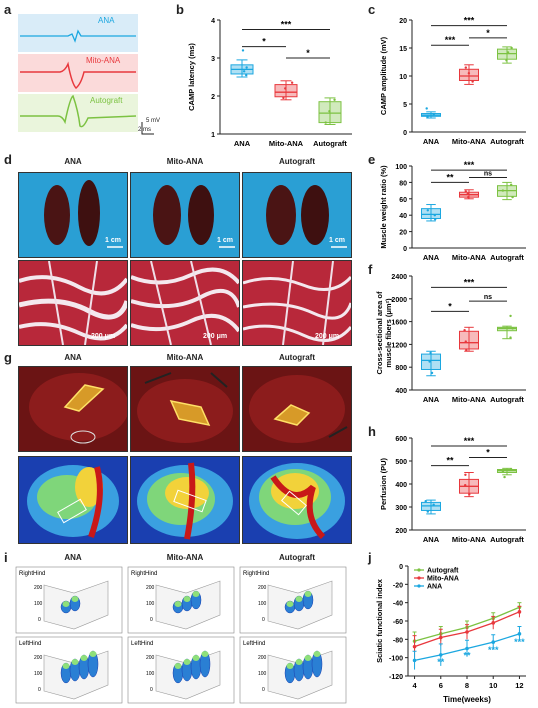  I want to click on camp-waveforms, so click(78, 73).